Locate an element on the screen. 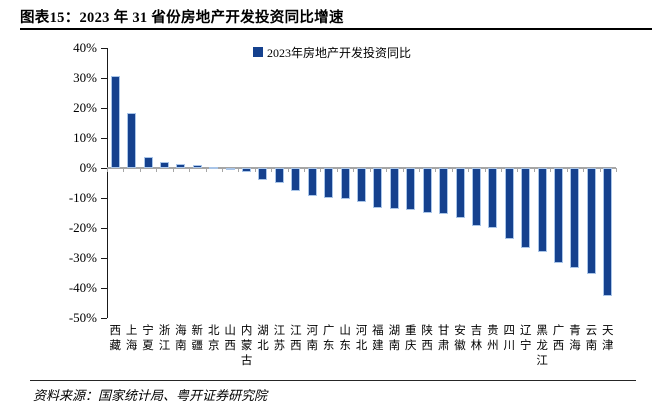  x-axis-label: 云南 is located at coordinates (590, 339).